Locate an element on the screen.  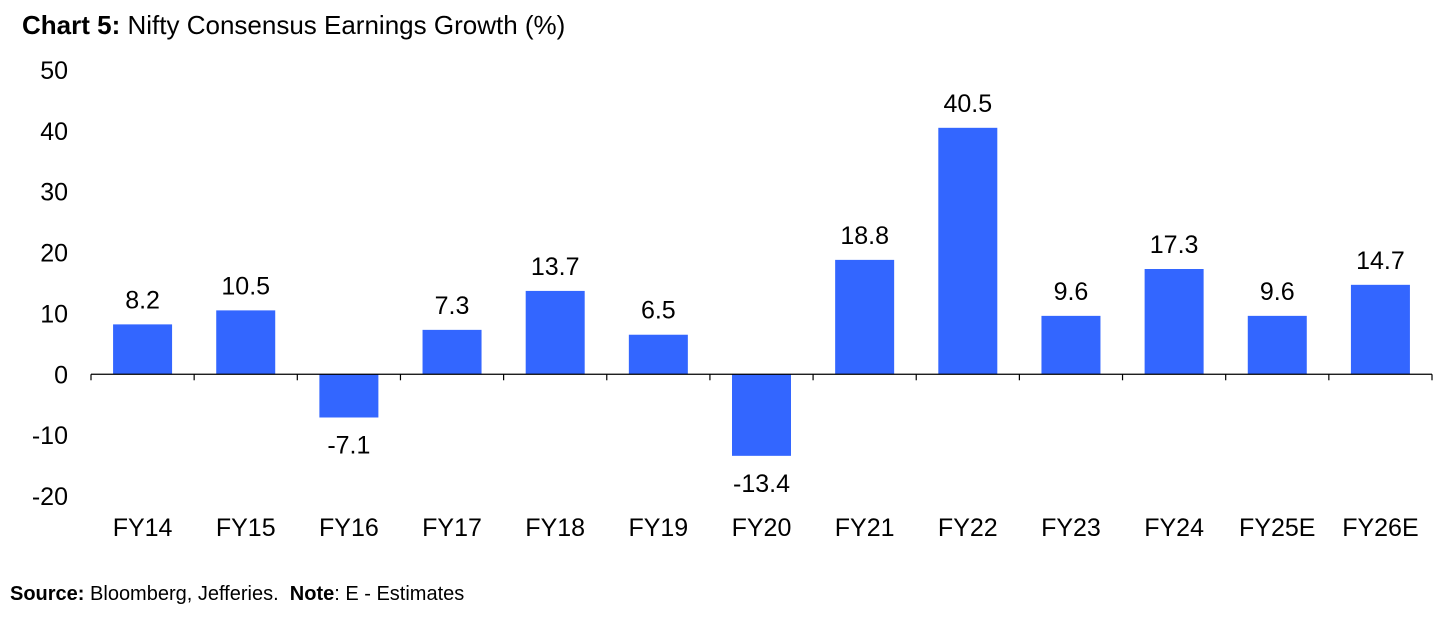
data-label: 10.5 is located at coordinates (245, 286).